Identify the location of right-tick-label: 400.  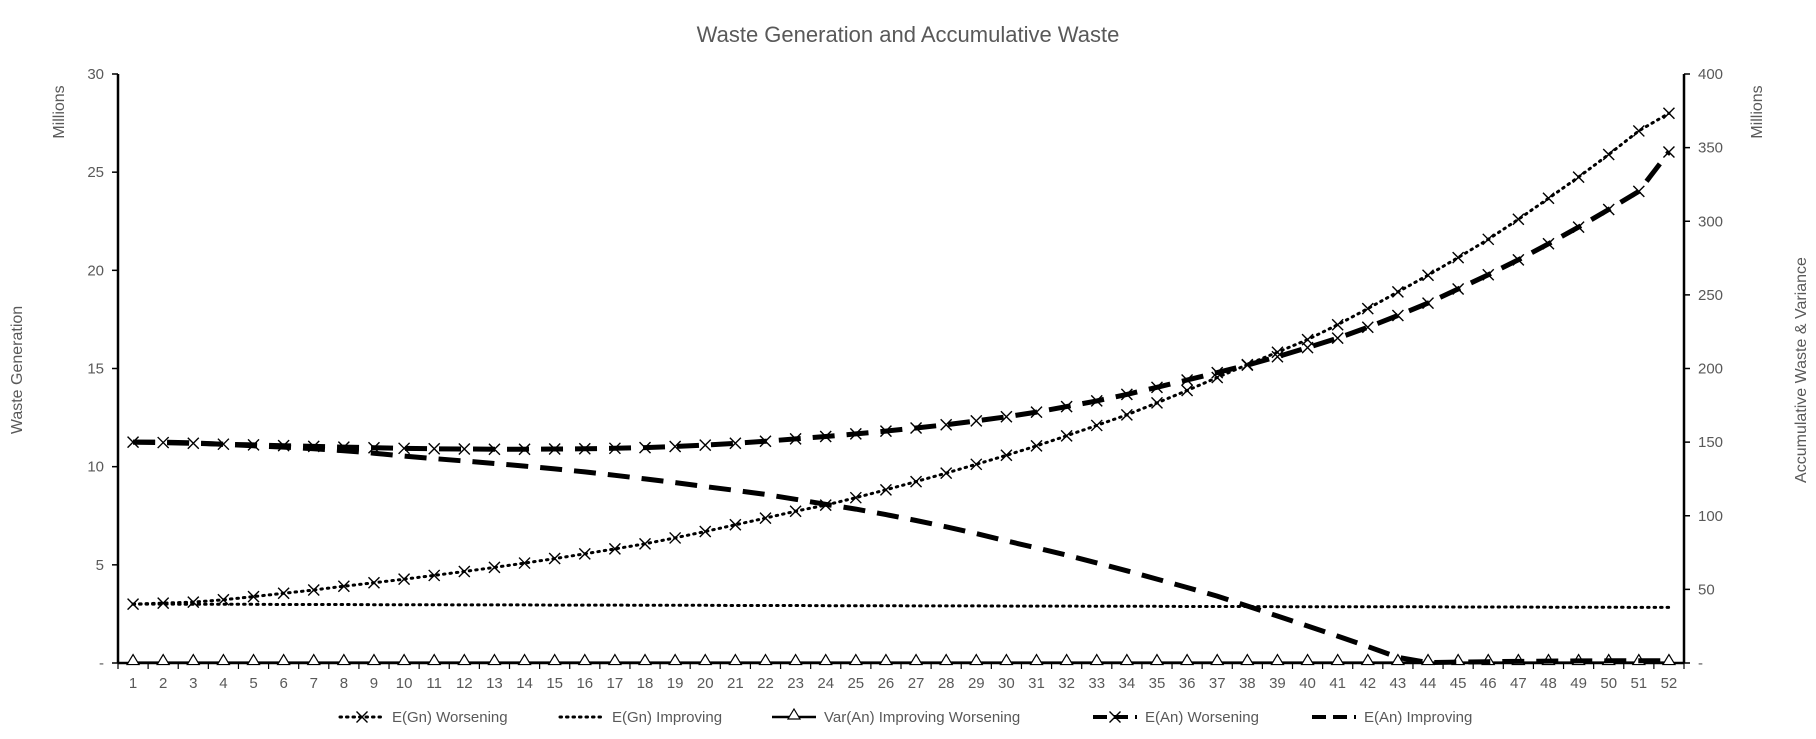
(1710, 74).